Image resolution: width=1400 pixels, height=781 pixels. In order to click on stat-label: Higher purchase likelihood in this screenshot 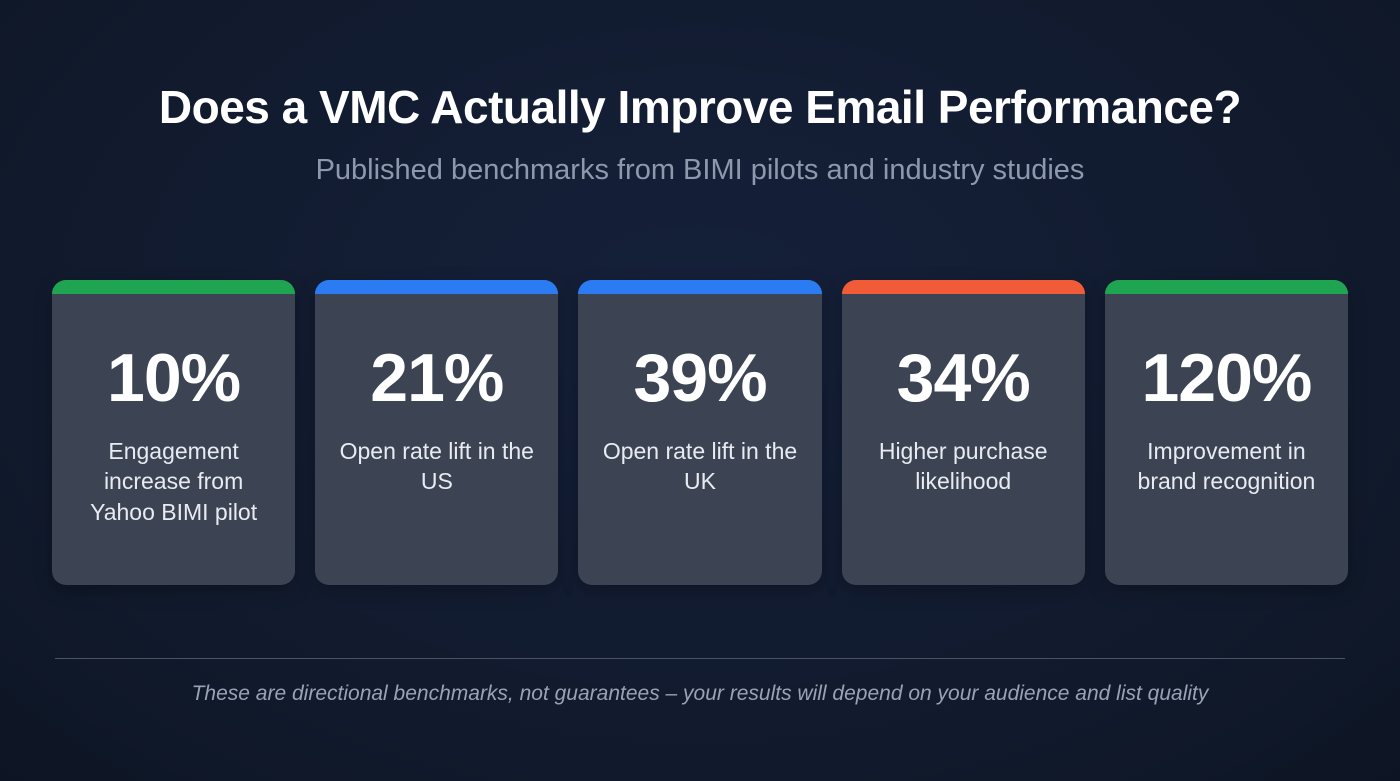, I will do `click(963, 466)`.